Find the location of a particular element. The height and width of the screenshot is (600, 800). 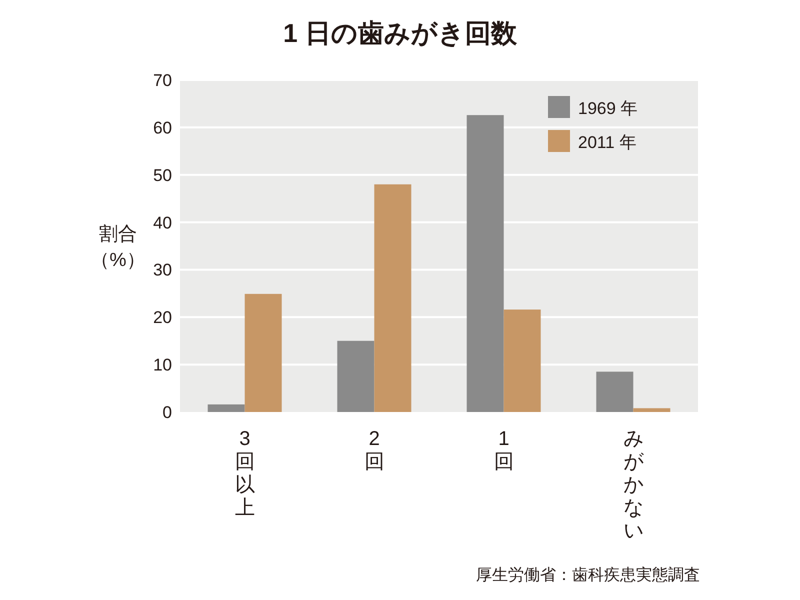

legend-label: 2011 年 is located at coordinates (607, 142).